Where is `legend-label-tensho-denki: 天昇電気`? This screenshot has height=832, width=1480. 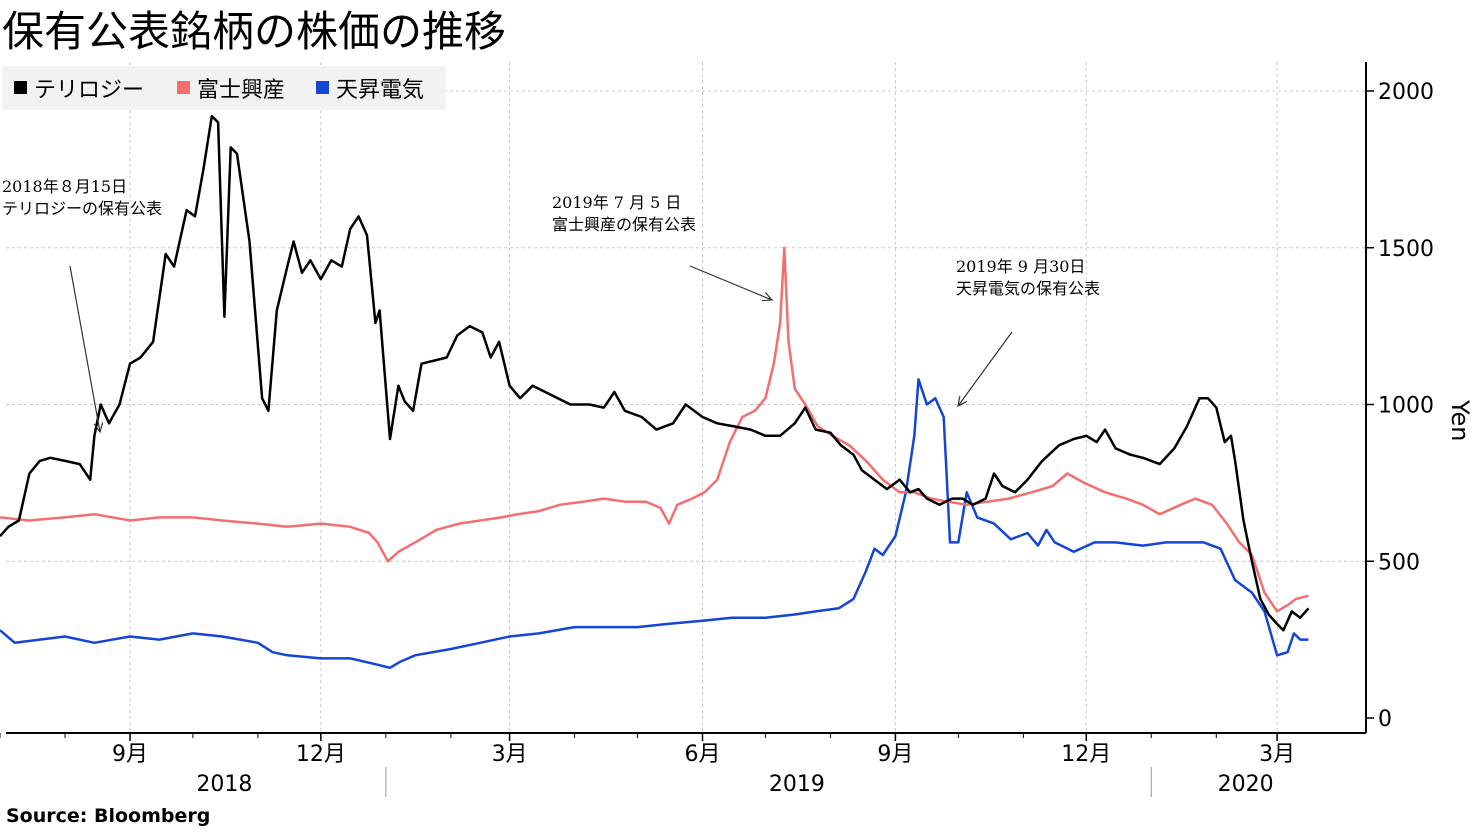
legend-label-tensho-denki: 天昇電気 is located at coordinates (380, 90).